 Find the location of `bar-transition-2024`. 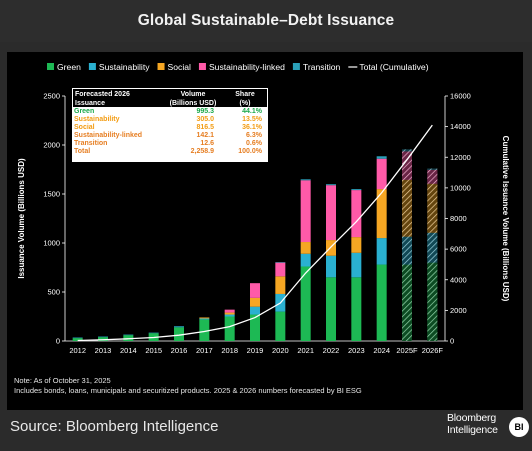

bar-transition-2024 is located at coordinates (381, 157).